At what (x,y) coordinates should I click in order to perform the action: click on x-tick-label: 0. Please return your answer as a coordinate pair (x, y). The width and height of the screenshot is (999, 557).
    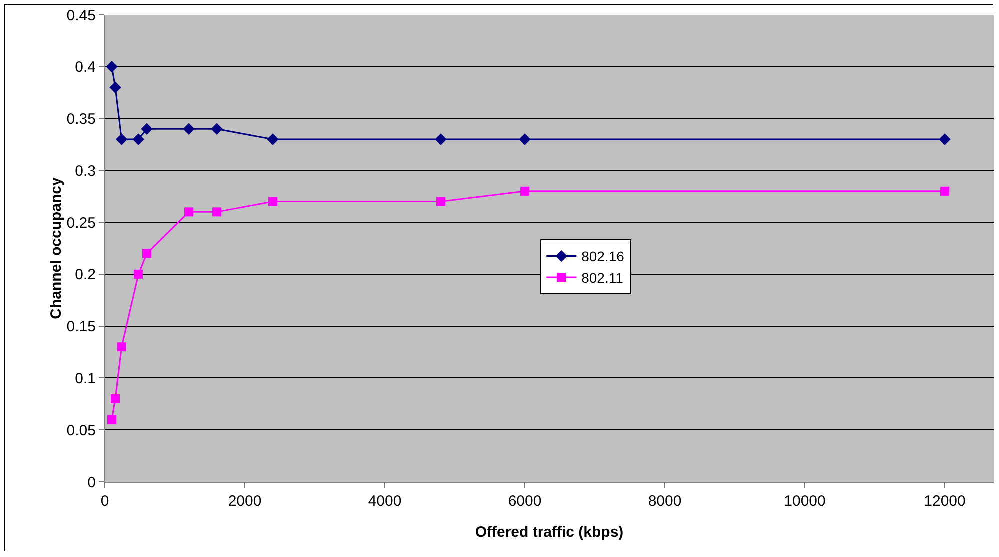
    Looking at the image, I should click on (105, 501).